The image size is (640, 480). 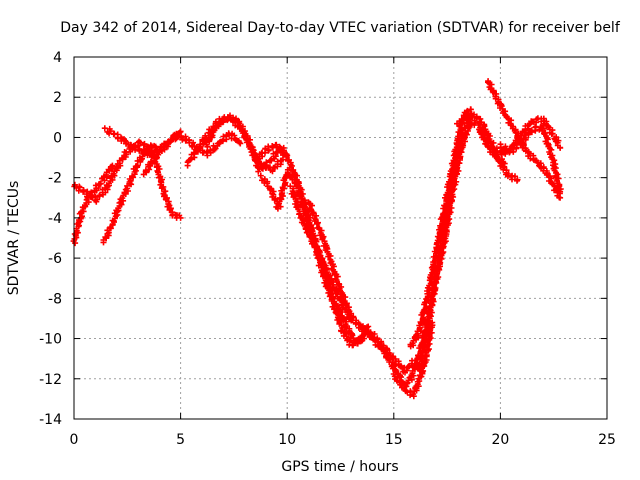 What do you see at coordinates (55, 179) in the screenshot?
I see `y-tick-label: -2` at bounding box center [55, 179].